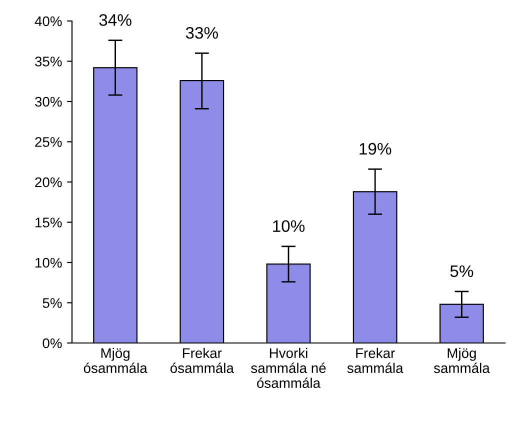 The width and height of the screenshot is (513, 428). I want to click on x-tick-label: Frekar ósammála, so click(202, 361).